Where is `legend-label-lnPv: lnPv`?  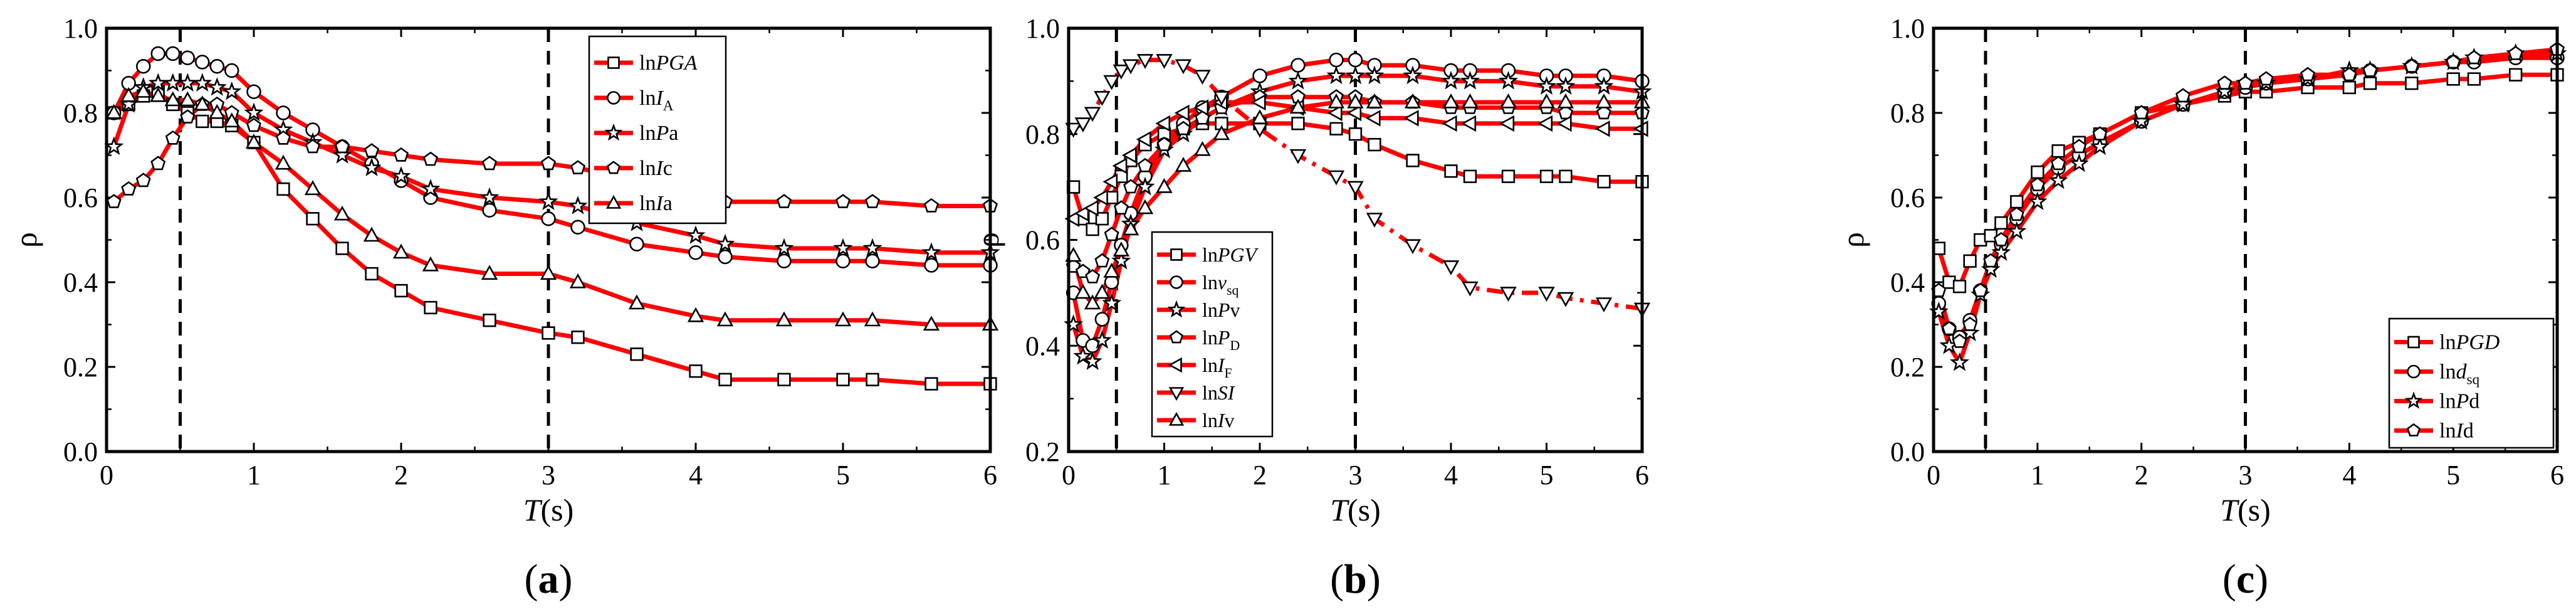
legend-label-lnPv: lnPv is located at coordinates (1221, 310).